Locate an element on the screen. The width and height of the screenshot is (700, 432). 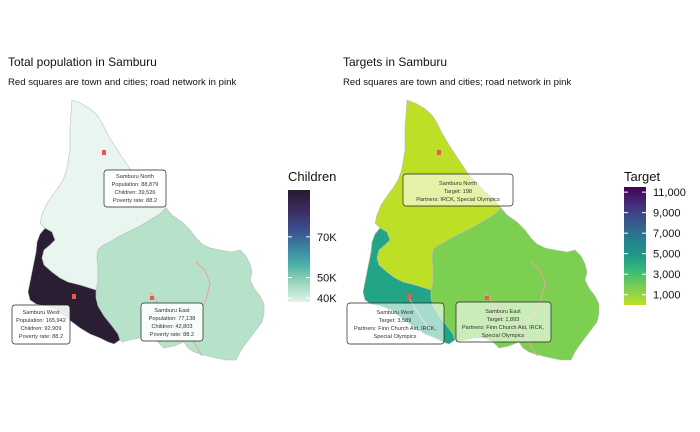
label-west-line: Target: 3,589 is located at coordinates (395, 321).